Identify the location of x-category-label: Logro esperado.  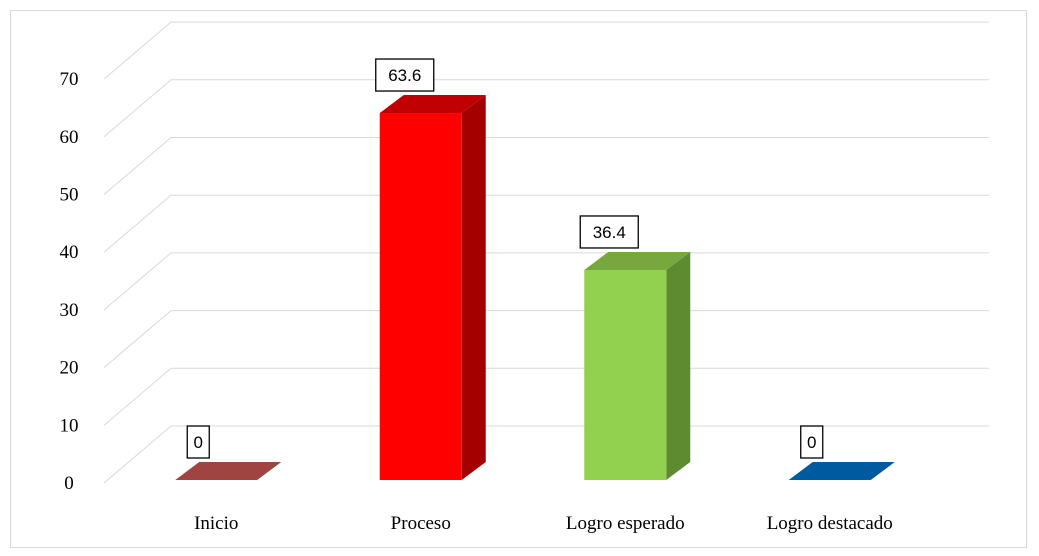
(625, 523).